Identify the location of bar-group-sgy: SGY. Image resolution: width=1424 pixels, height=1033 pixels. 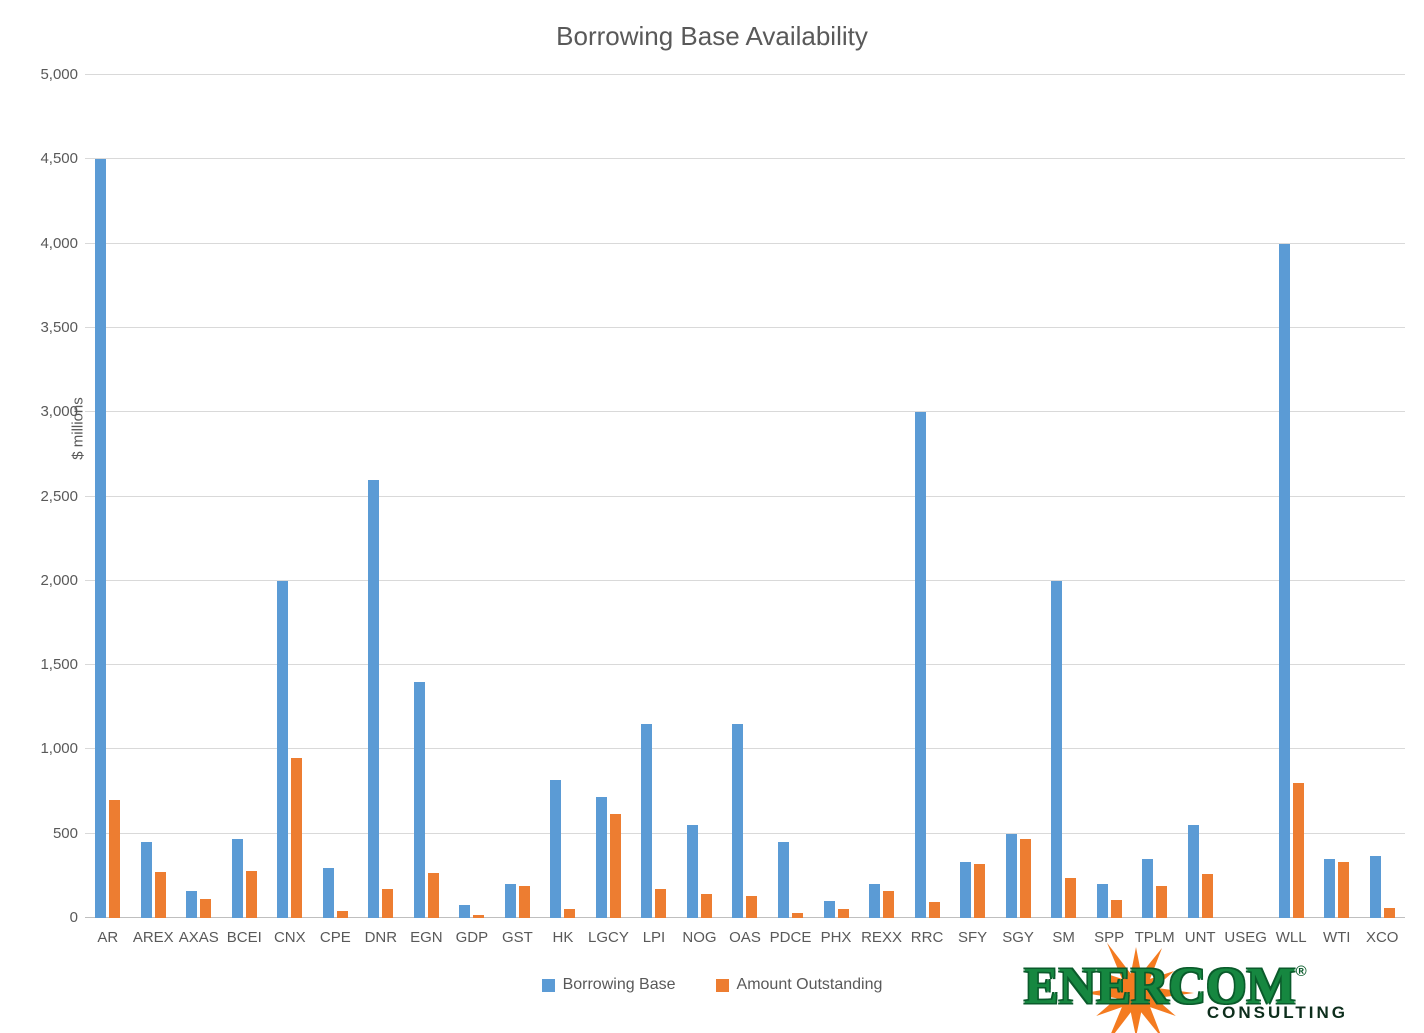
(1018, 510).